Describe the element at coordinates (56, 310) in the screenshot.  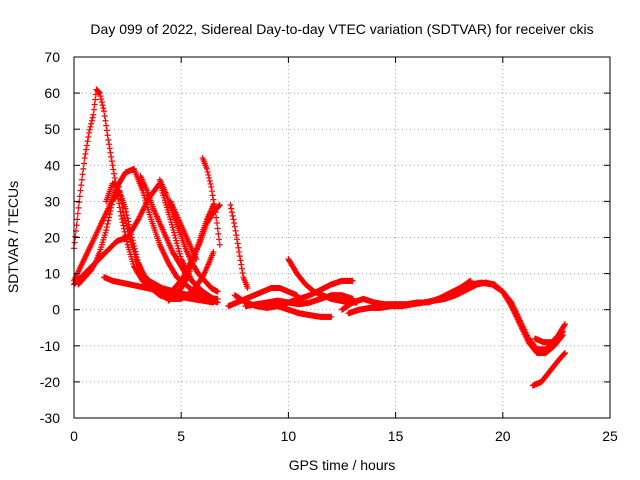
I see `y-tick-label: 0` at that location.